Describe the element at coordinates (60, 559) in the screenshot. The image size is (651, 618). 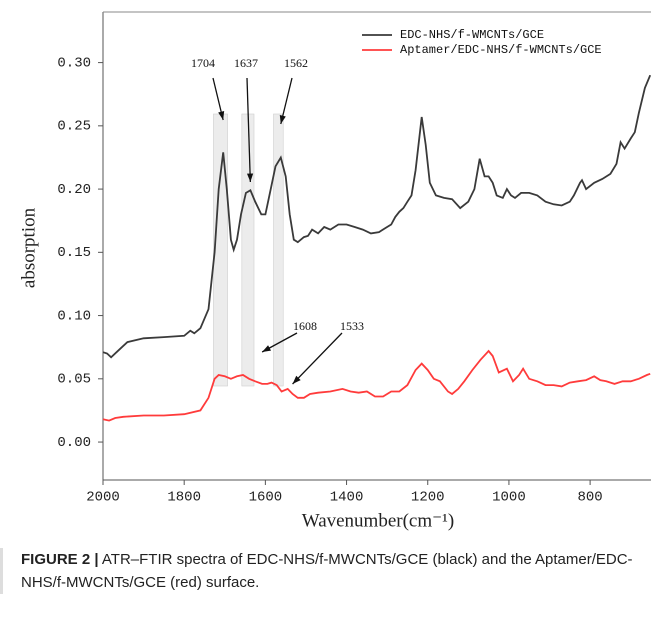
I see `caption-label: FIGURE 2 |` at that location.